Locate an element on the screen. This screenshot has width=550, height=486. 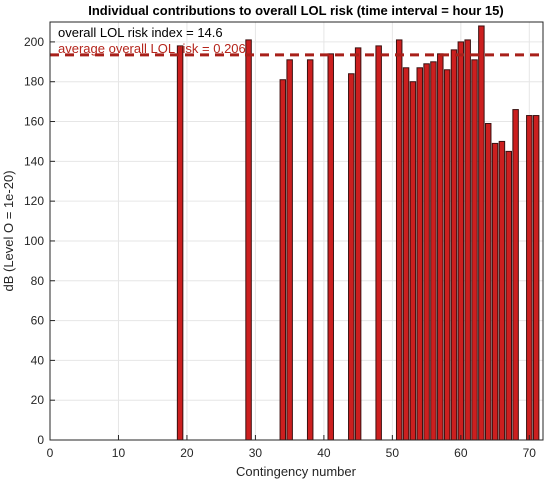
x-tick-label: 70 is located at coordinates (530, 453).